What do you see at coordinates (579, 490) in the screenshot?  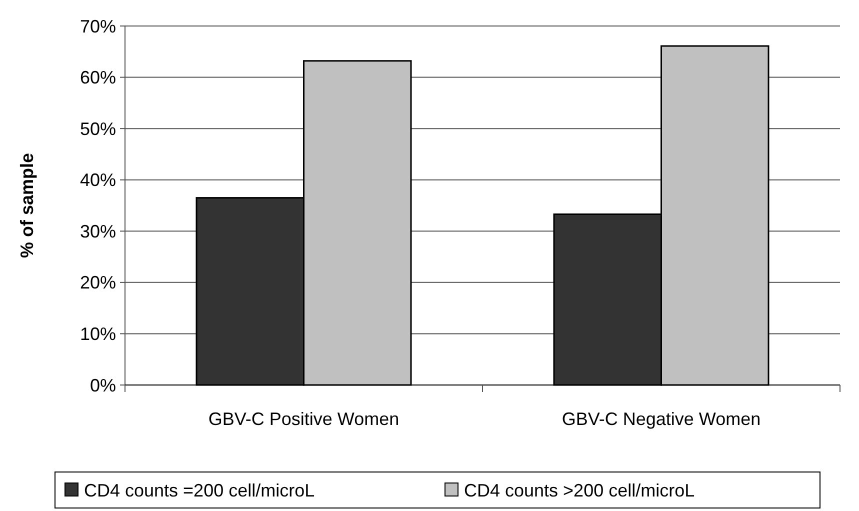 I see `legend-label: CD4 counts >200 cell/microL` at bounding box center [579, 490].